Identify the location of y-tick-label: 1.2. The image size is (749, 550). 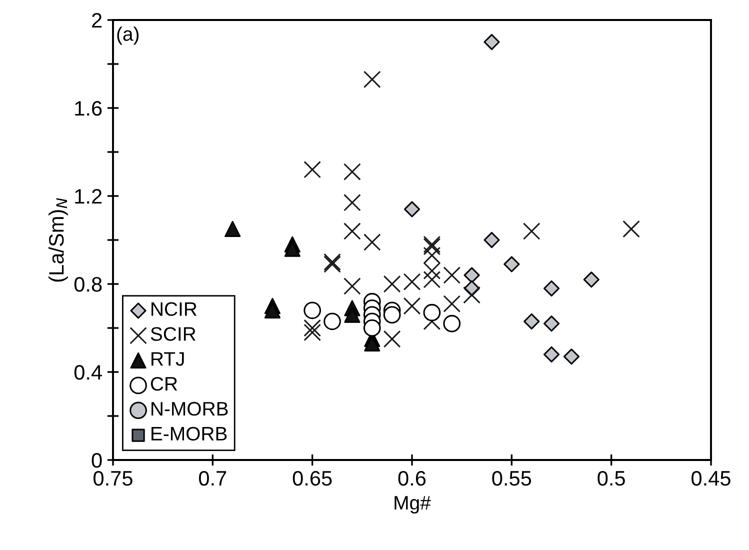
(88, 196).